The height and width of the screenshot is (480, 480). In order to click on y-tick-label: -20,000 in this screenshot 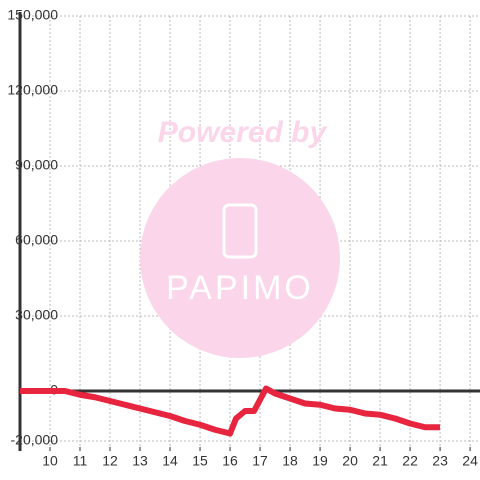, I will do `click(35, 440)`.